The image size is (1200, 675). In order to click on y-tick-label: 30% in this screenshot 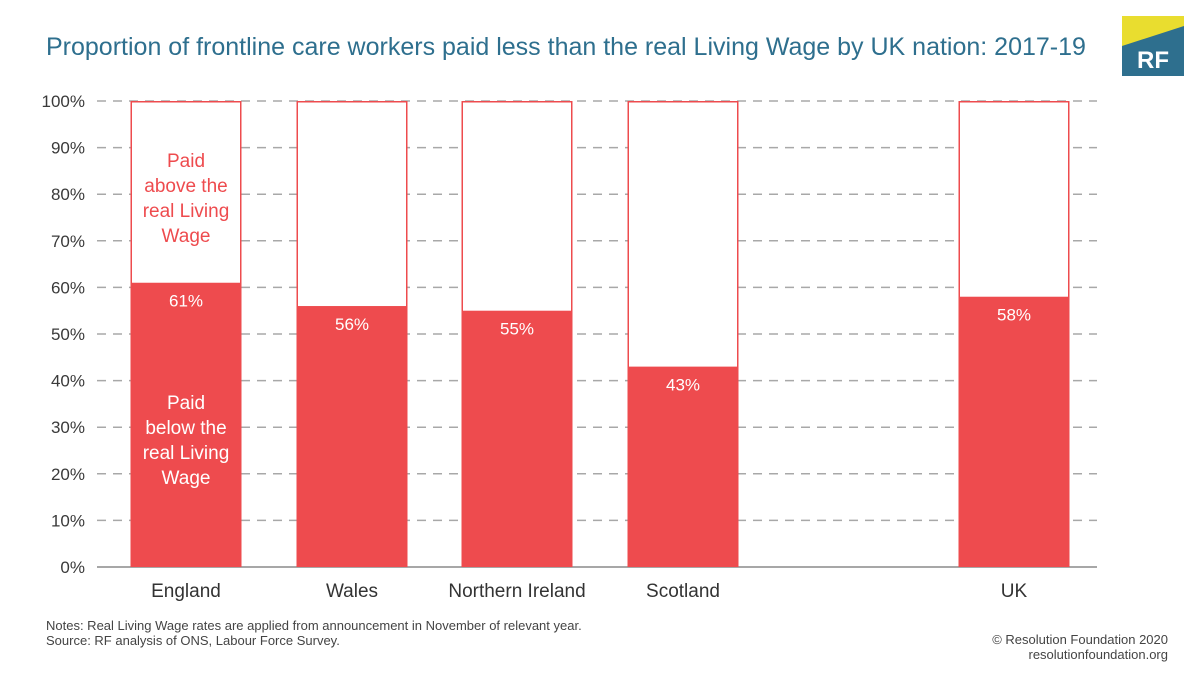, I will do `click(68, 427)`.